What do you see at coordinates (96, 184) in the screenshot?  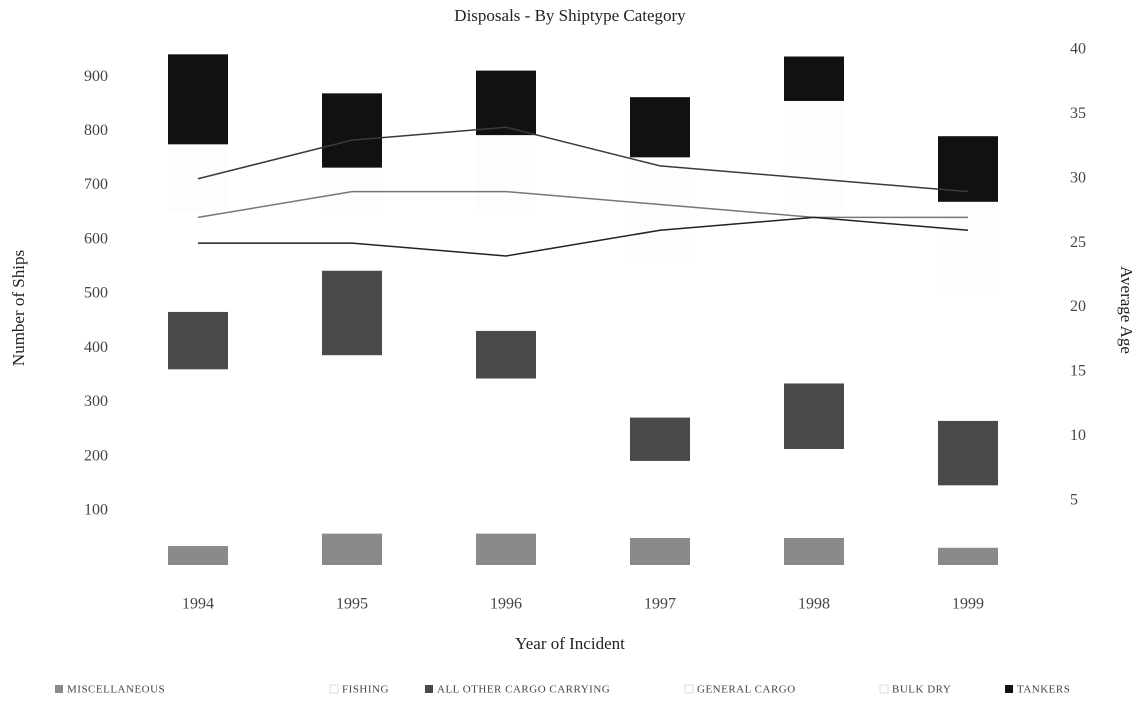 I see `y-tick-label: 700` at bounding box center [96, 184].